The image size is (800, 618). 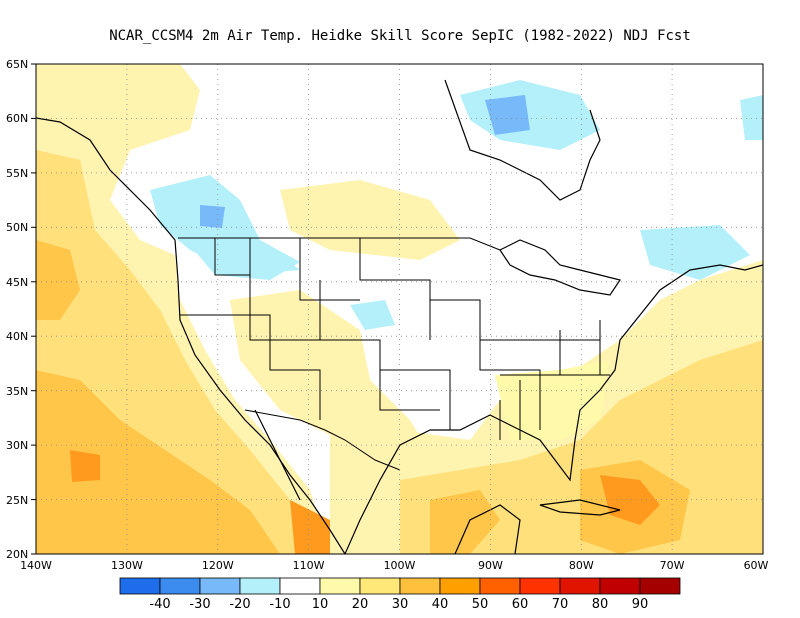 What do you see at coordinates (672, 565) in the screenshot?
I see `lon-label: 70W` at bounding box center [672, 565].